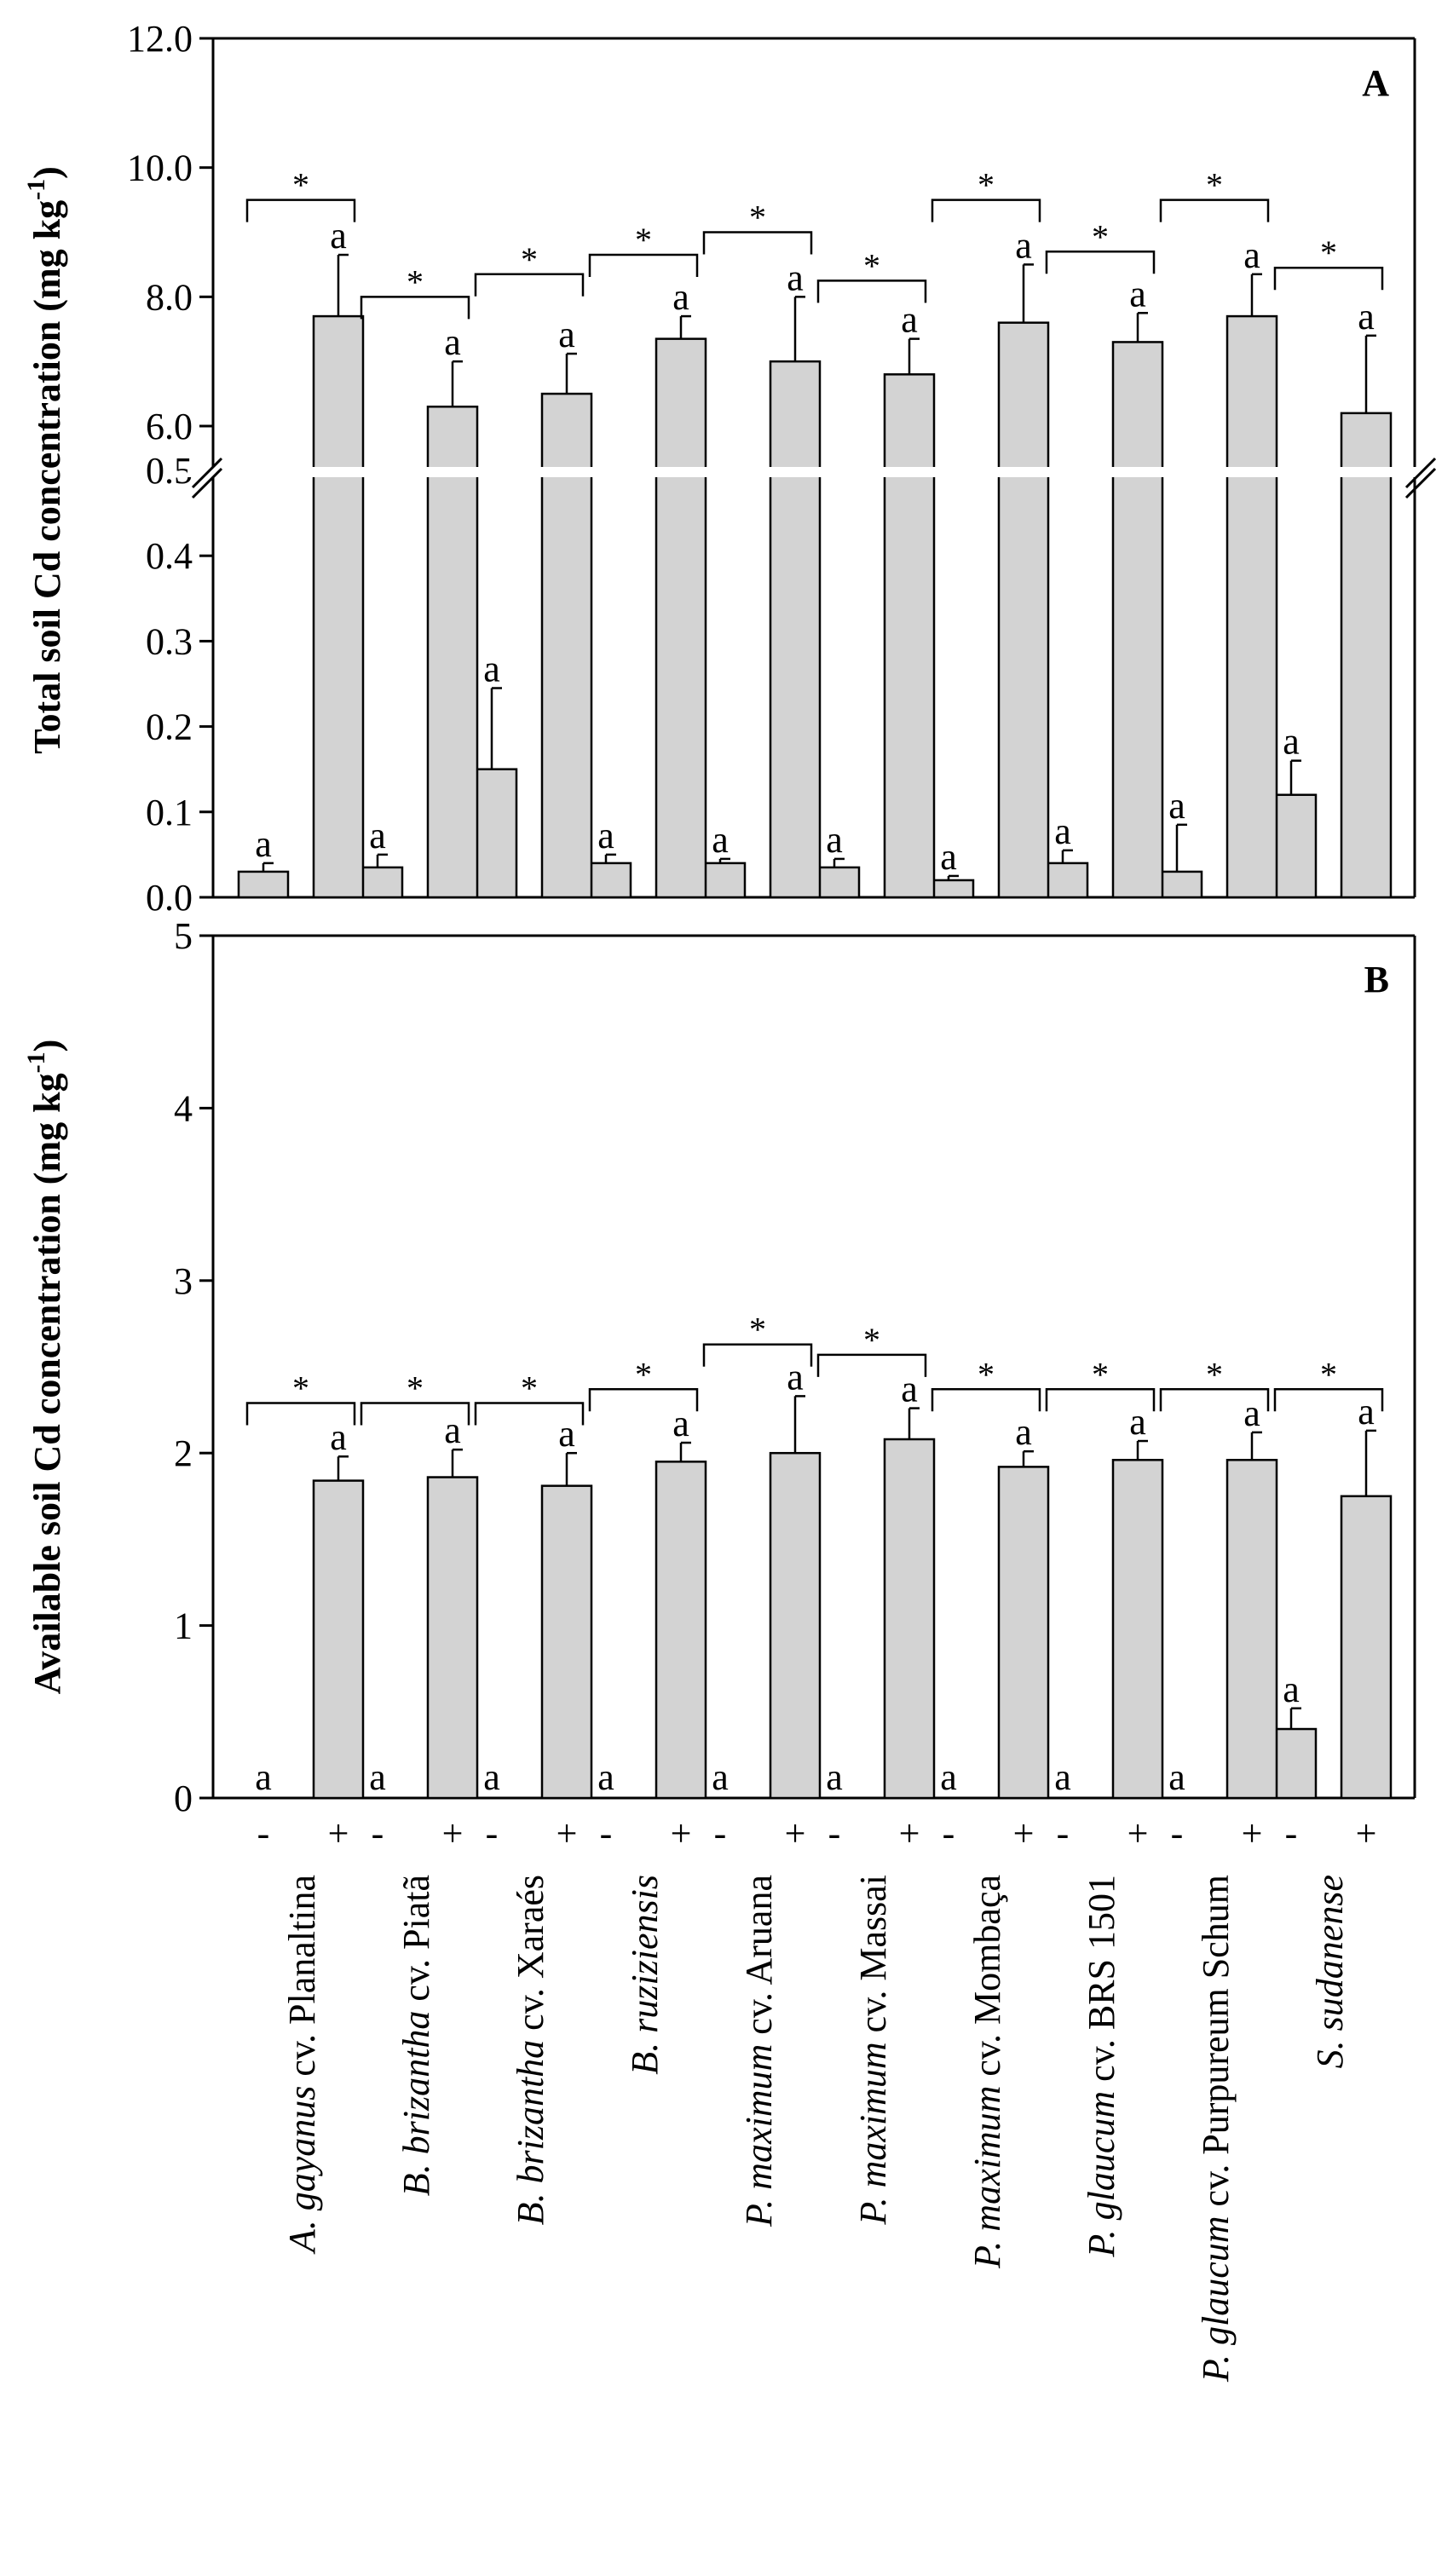 The height and width of the screenshot is (2576, 1436). Describe the element at coordinates (170, 812) in the screenshot. I see `y-tick-label: 0.1` at that location.